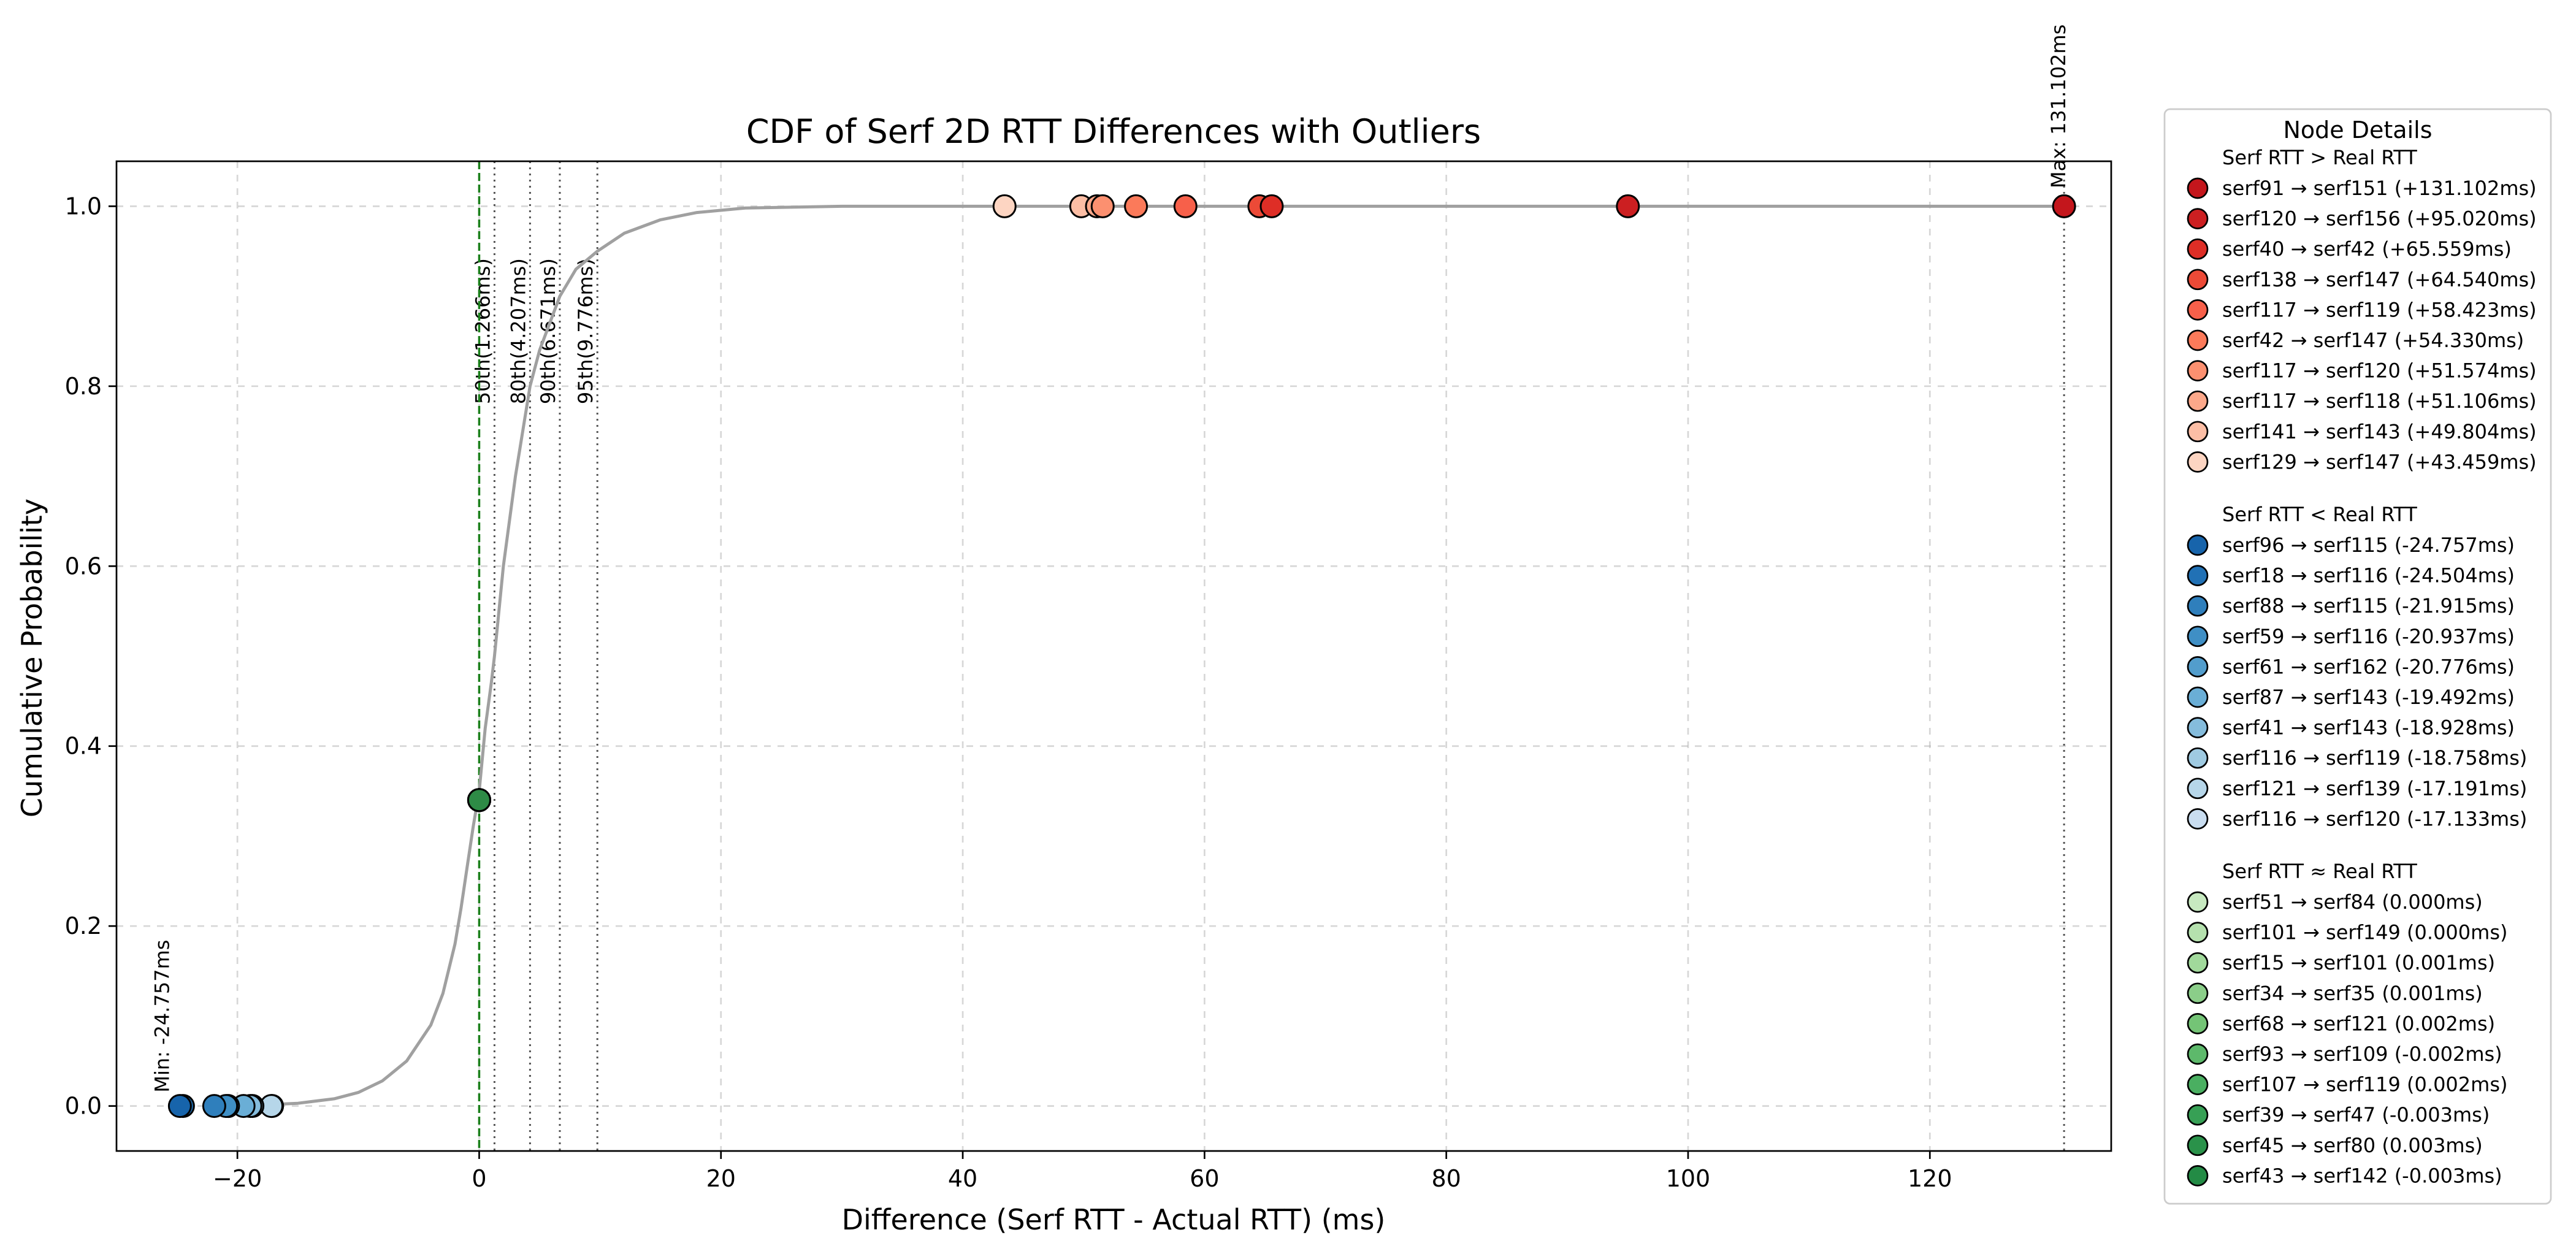 The height and width of the screenshot is (1254, 2576). Describe the element at coordinates (479, 1178) in the screenshot. I see `x-tick-label: 0` at that location.